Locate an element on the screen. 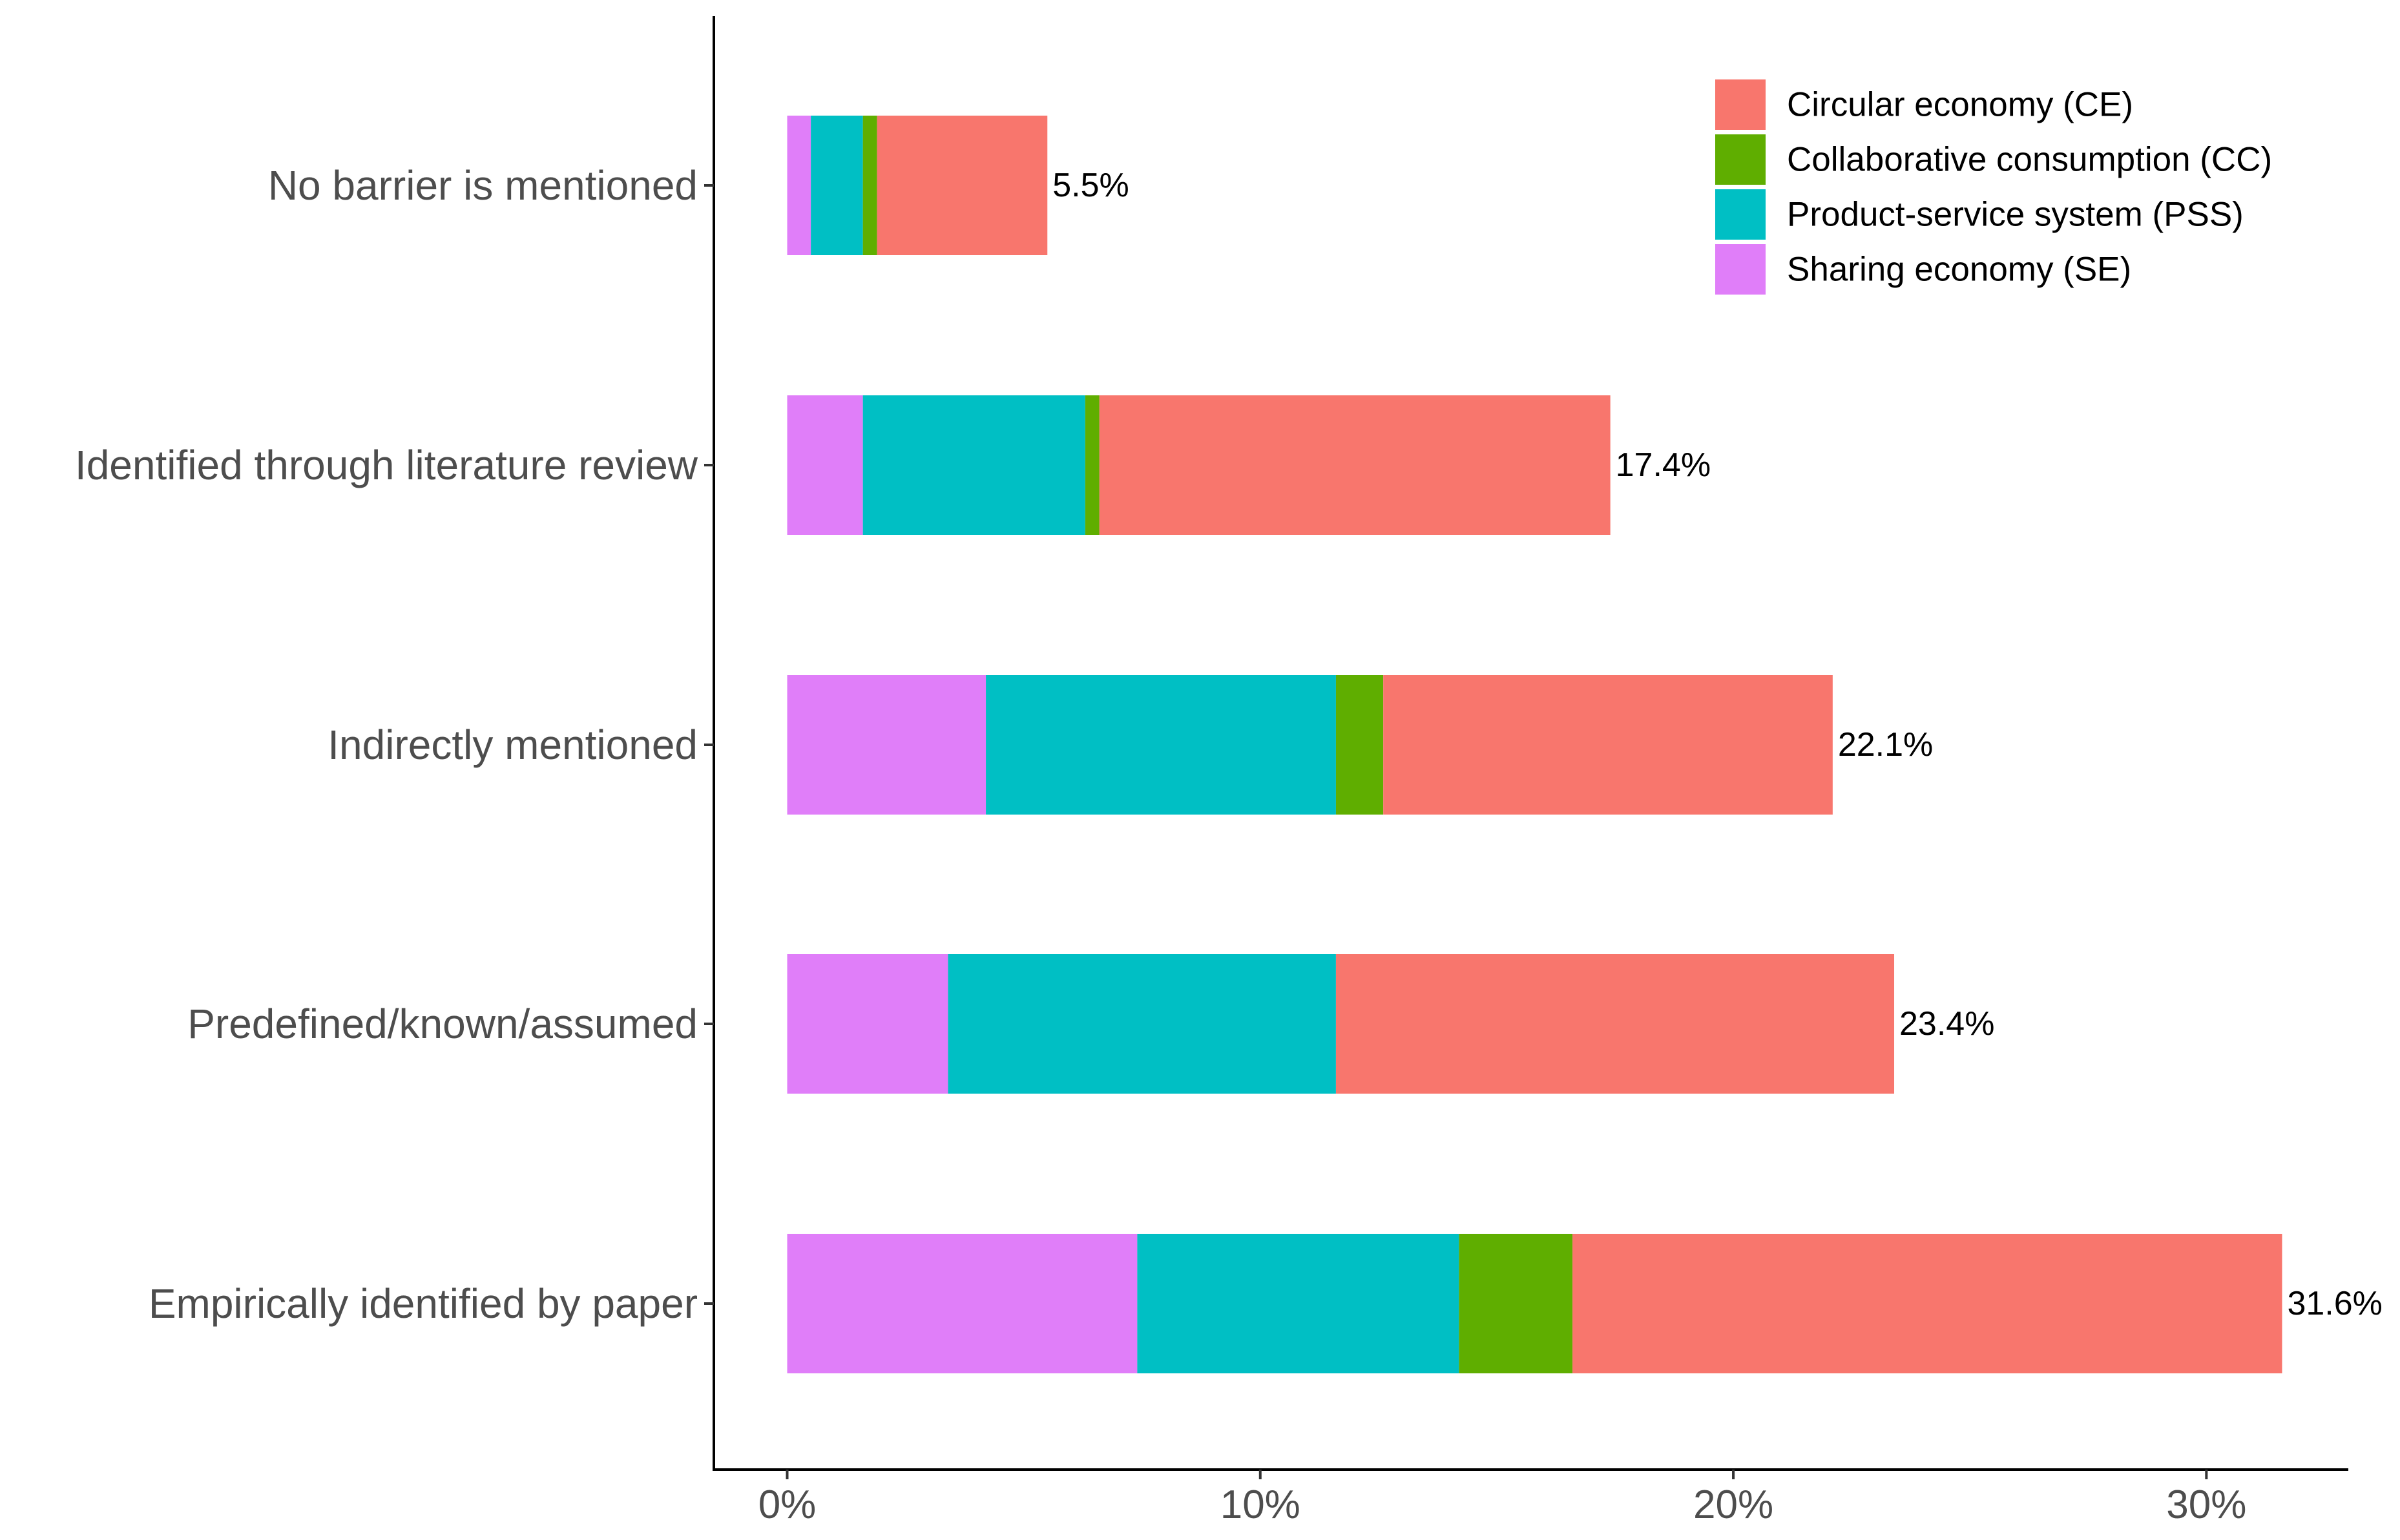  bar-circular-economy-ce-empirically-identified-by-paper is located at coordinates (1927, 1303).